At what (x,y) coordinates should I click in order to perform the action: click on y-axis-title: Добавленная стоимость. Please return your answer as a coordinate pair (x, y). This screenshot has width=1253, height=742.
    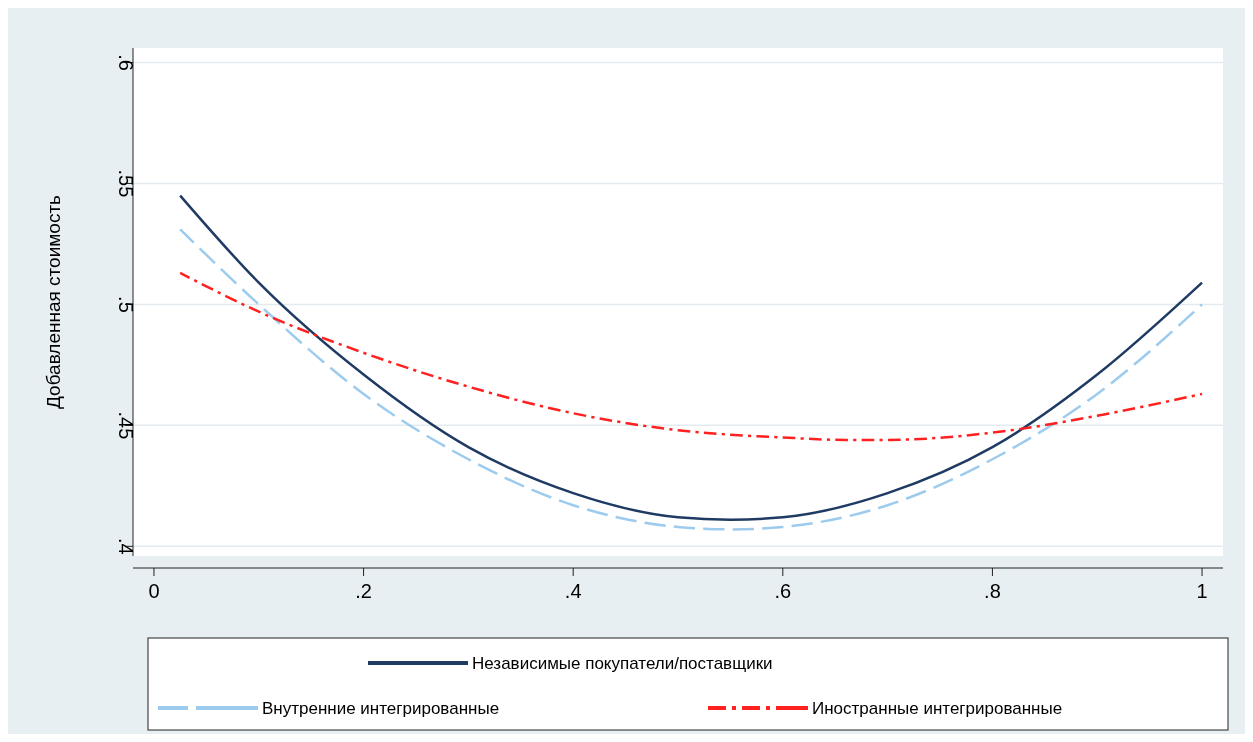
    Looking at the image, I should click on (53, 301).